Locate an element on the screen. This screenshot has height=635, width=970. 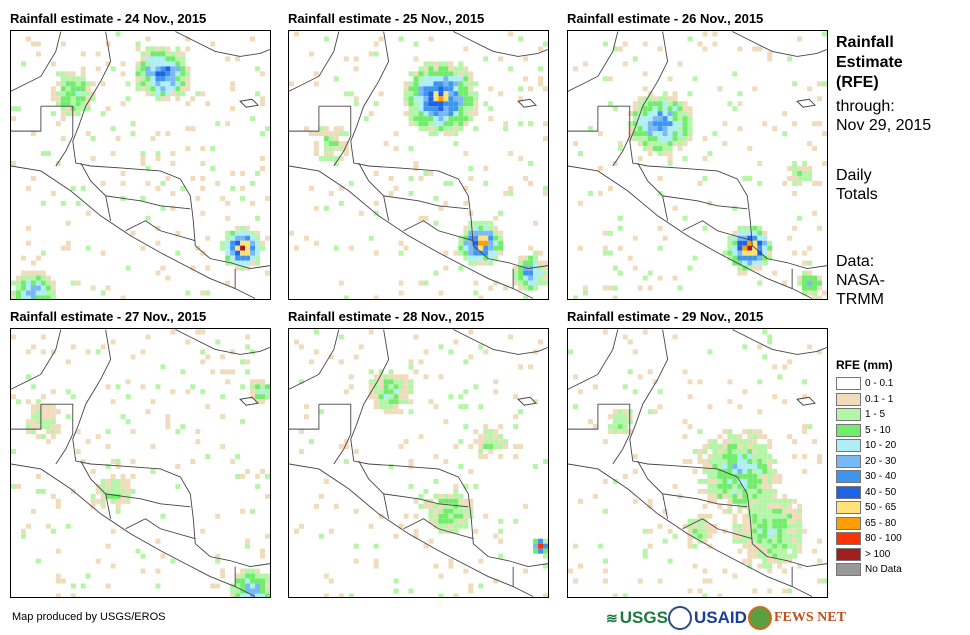
rainfall-cells is located at coordinates (697, 463).